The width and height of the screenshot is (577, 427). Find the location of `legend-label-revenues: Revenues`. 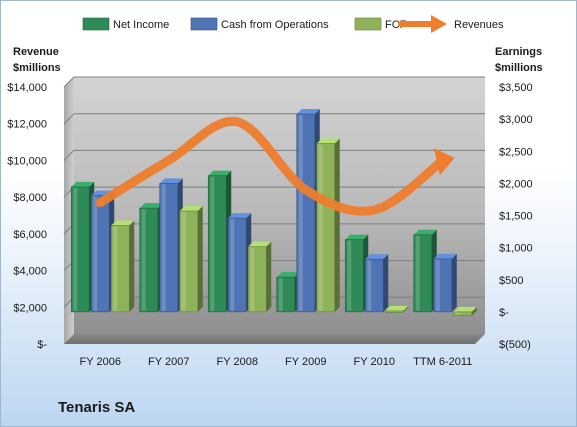

legend-label-revenues: Revenues is located at coordinates (479, 25).